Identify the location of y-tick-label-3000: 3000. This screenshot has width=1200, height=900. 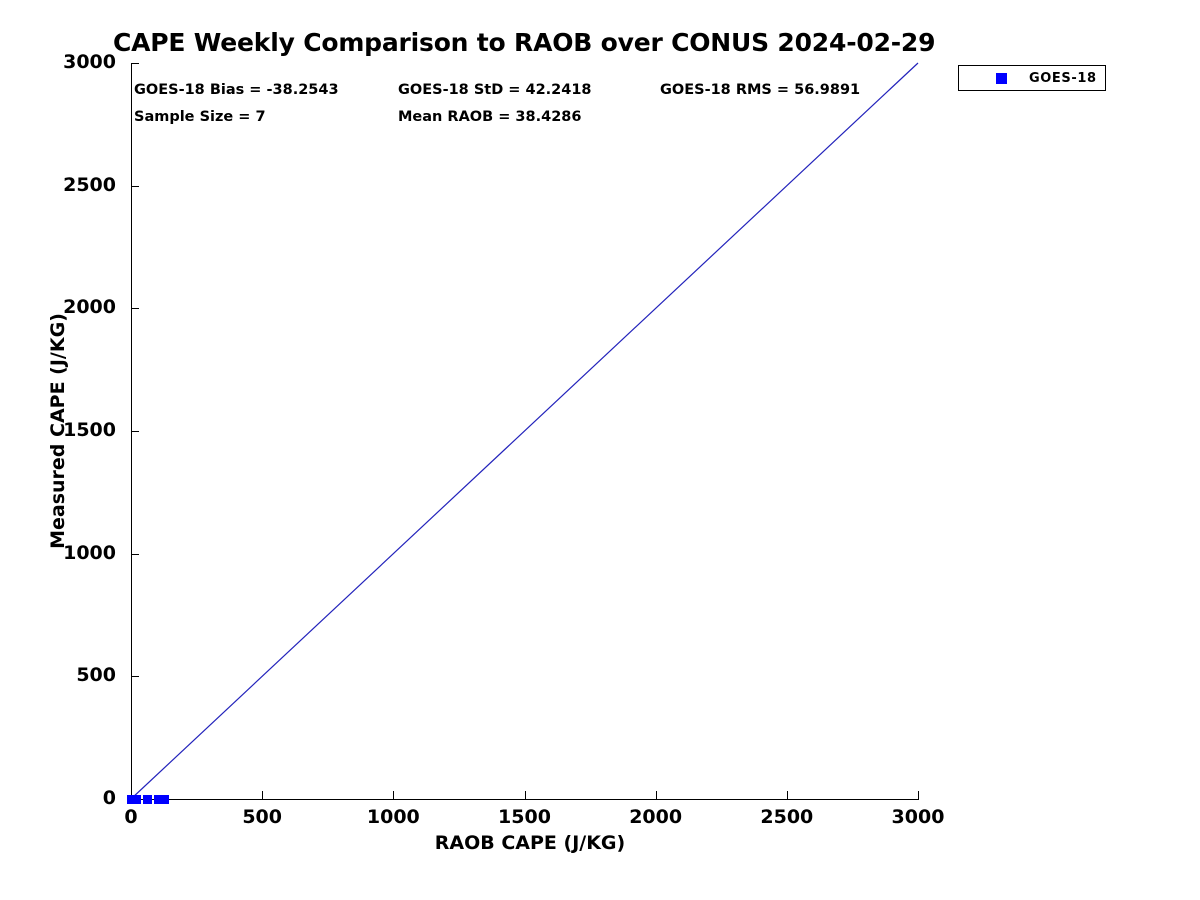
(89, 62).